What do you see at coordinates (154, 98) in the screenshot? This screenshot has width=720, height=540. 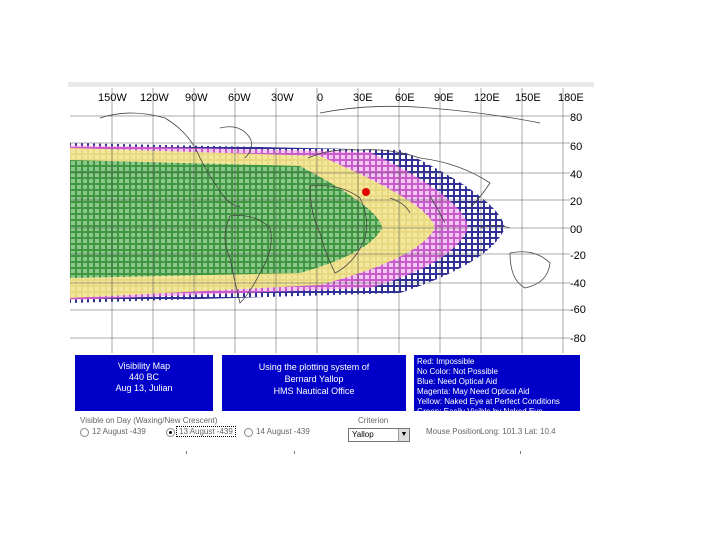 I see `lon-label: 120W` at bounding box center [154, 98].